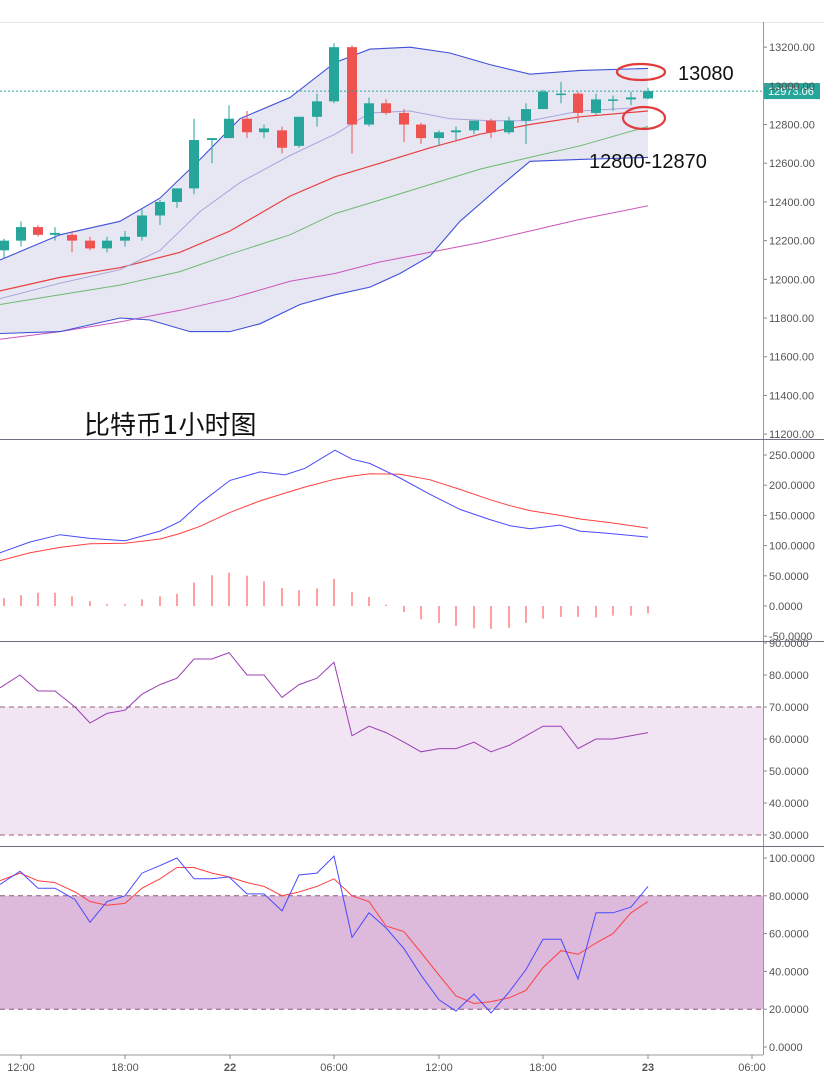 This screenshot has height=1079, width=824. What do you see at coordinates (789, 897) in the screenshot?
I see `kdj-tick-label: 80.0000` at bounding box center [789, 897].